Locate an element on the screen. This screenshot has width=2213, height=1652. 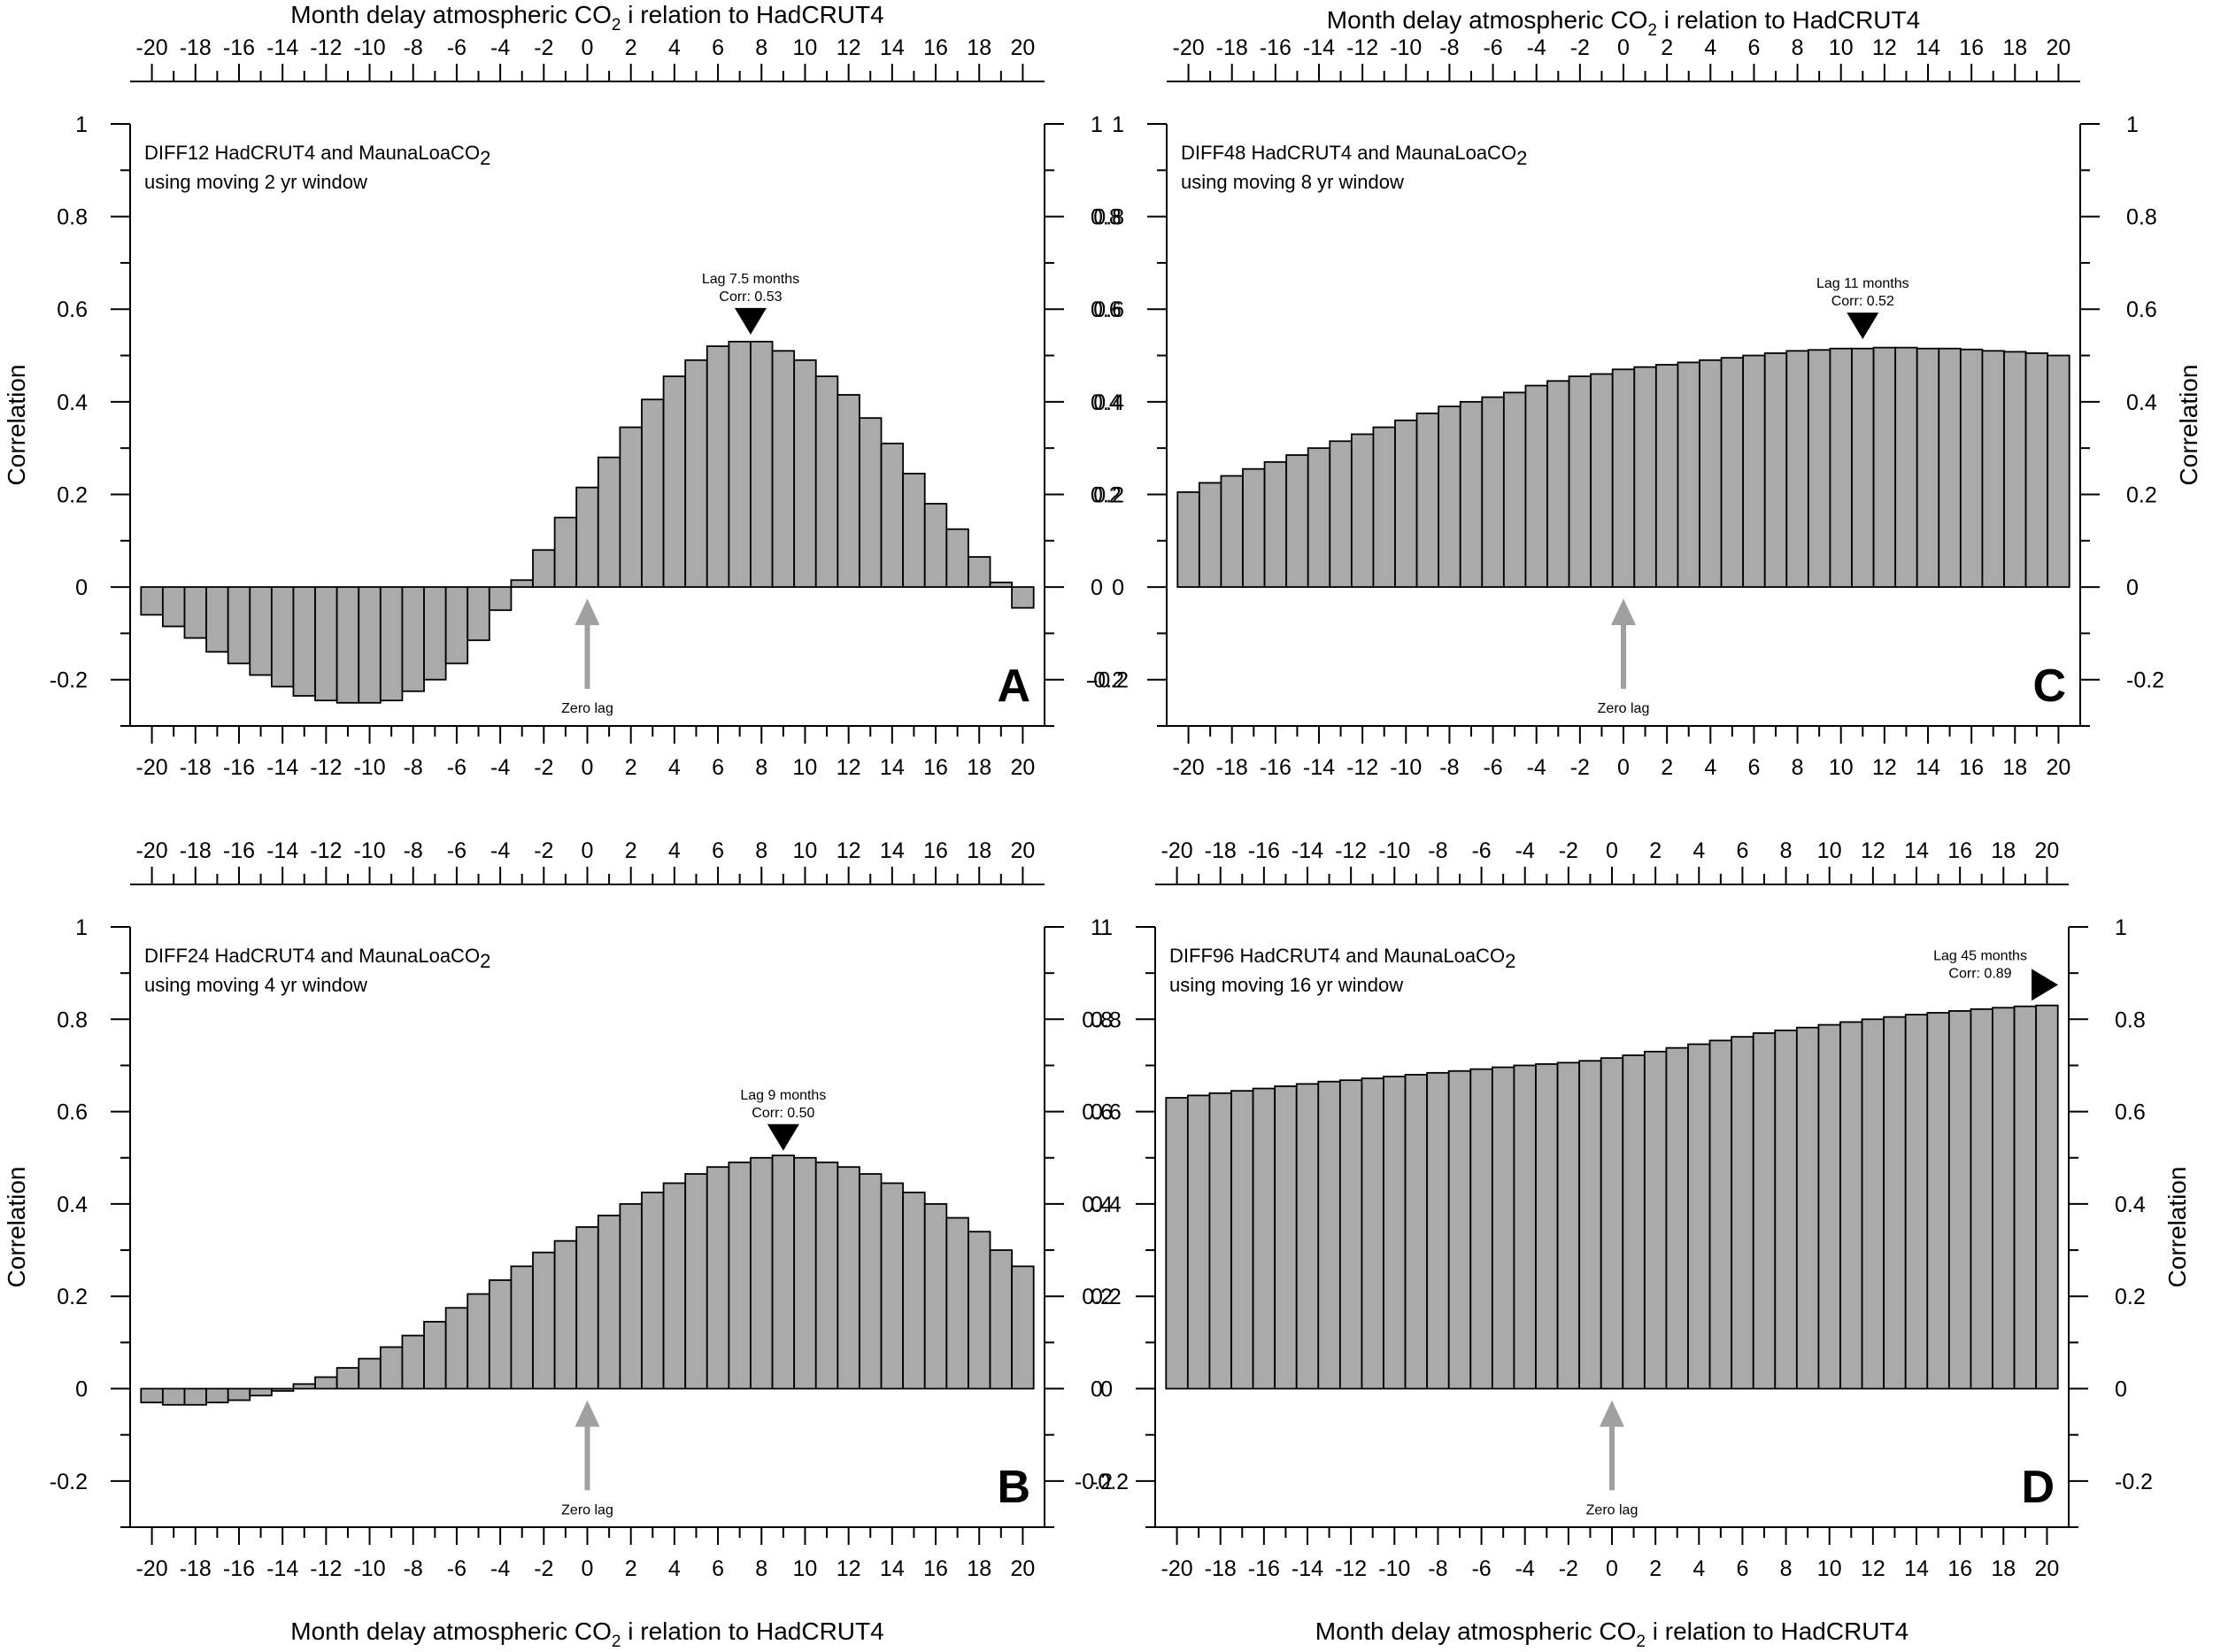
x-tick-label: -8 is located at coordinates (413, 47).